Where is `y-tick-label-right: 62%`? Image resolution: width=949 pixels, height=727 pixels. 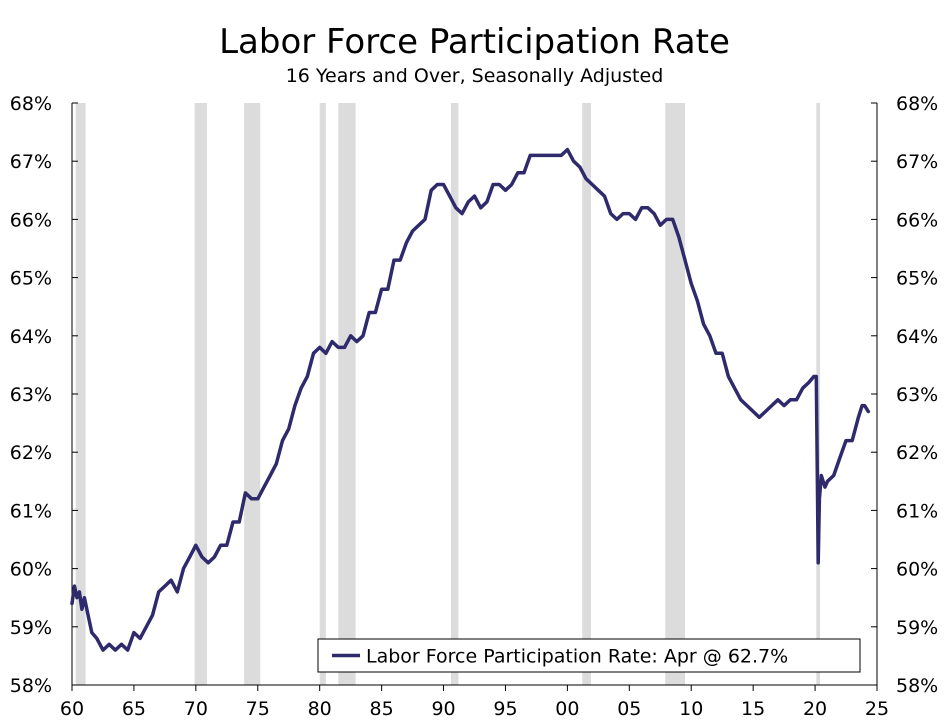
y-tick-label-right: 62% is located at coordinates (917, 453).